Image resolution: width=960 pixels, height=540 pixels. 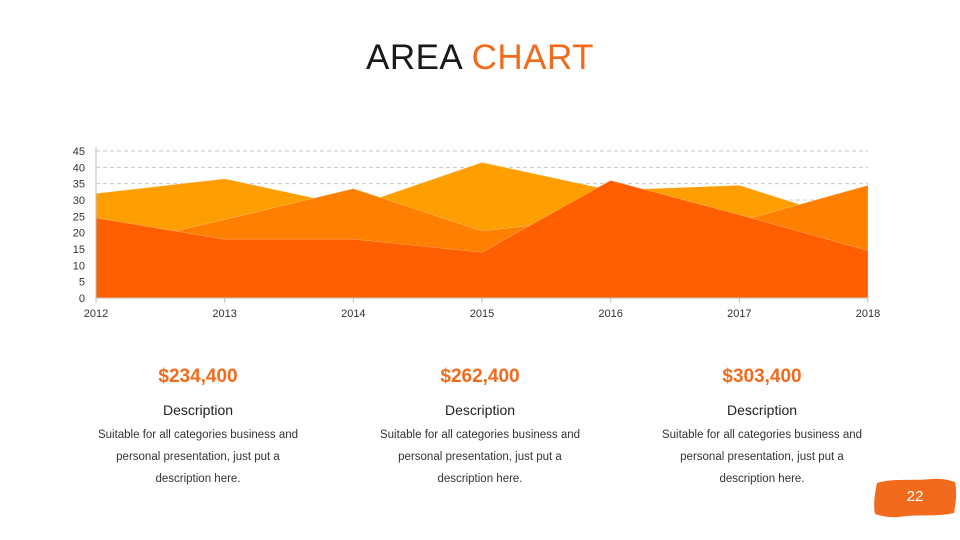 What do you see at coordinates (739, 314) in the screenshot?
I see `x-tick-label: 2017` at bounding box center [739, 314].